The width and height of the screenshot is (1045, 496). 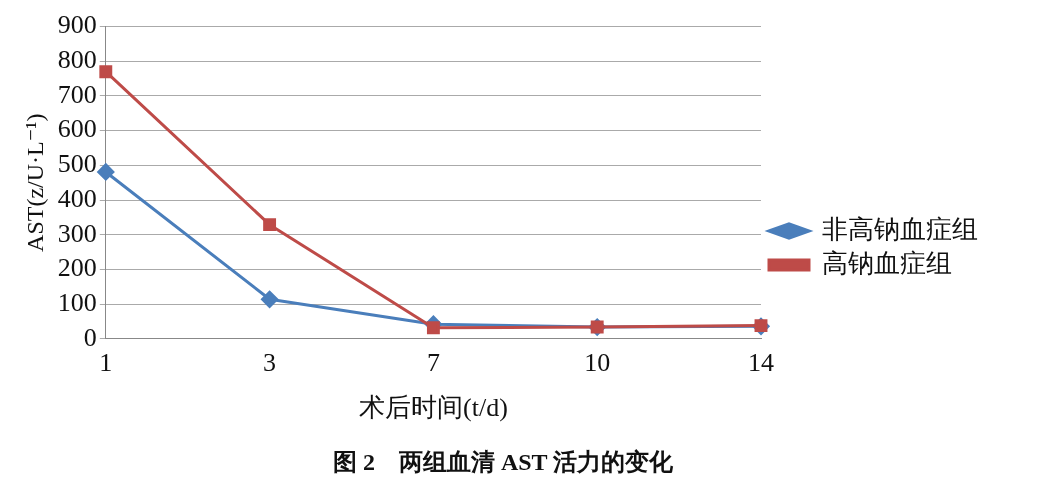 I want to click on legend-label: 非高钠血症组, so click(x=900, y=229).